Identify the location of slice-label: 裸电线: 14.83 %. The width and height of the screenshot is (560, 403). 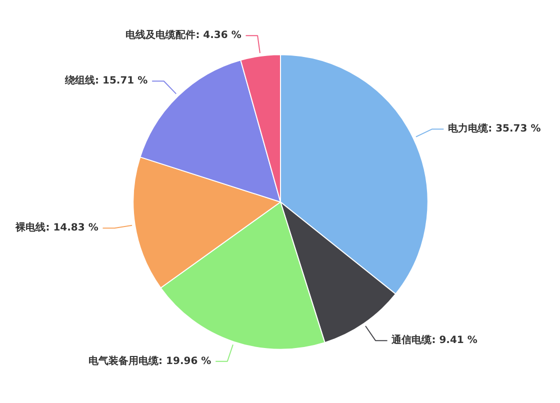
(56, 228).